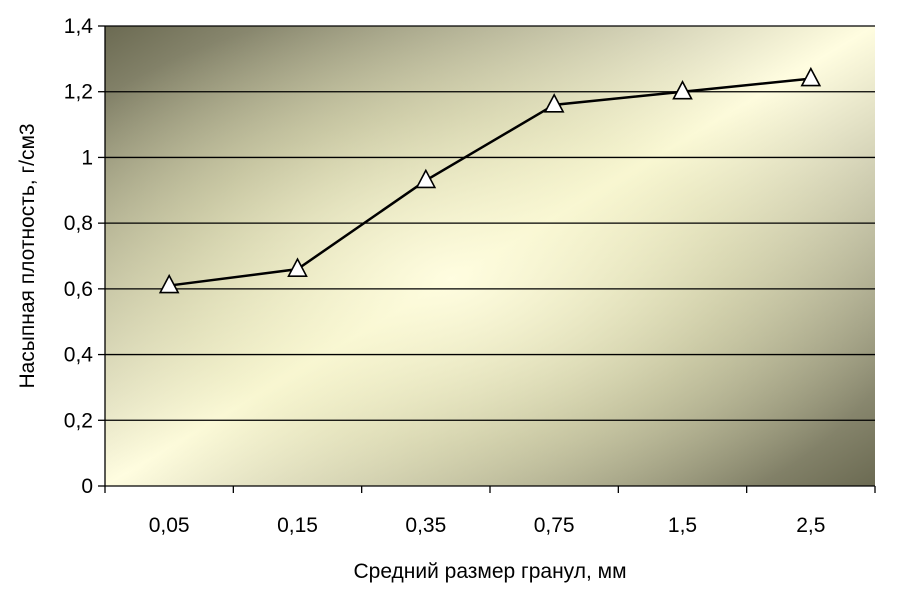  I want to click on x-tick-label: 0,15, so click(297, 525).